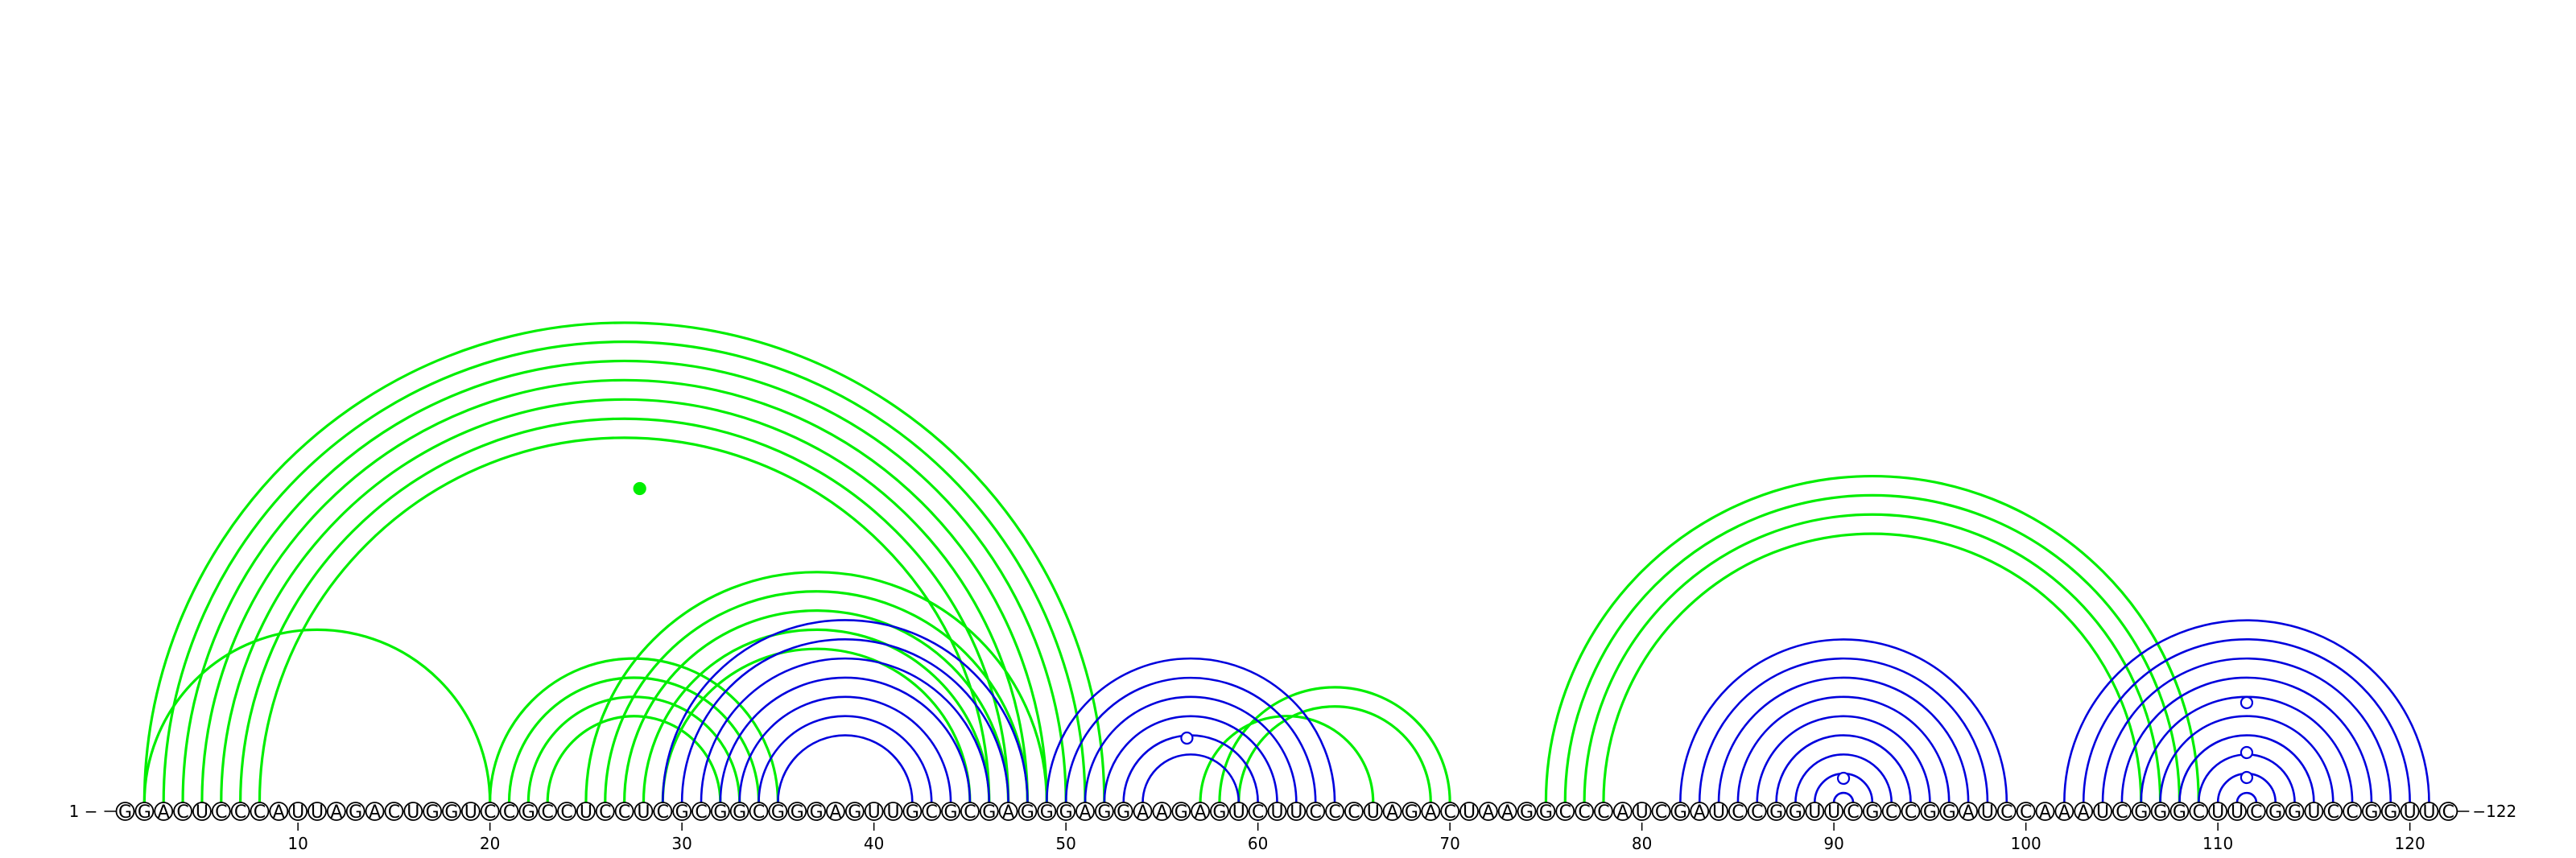 The image size is (2576, 858). I want to click on filled-marker, so click(639, 488).